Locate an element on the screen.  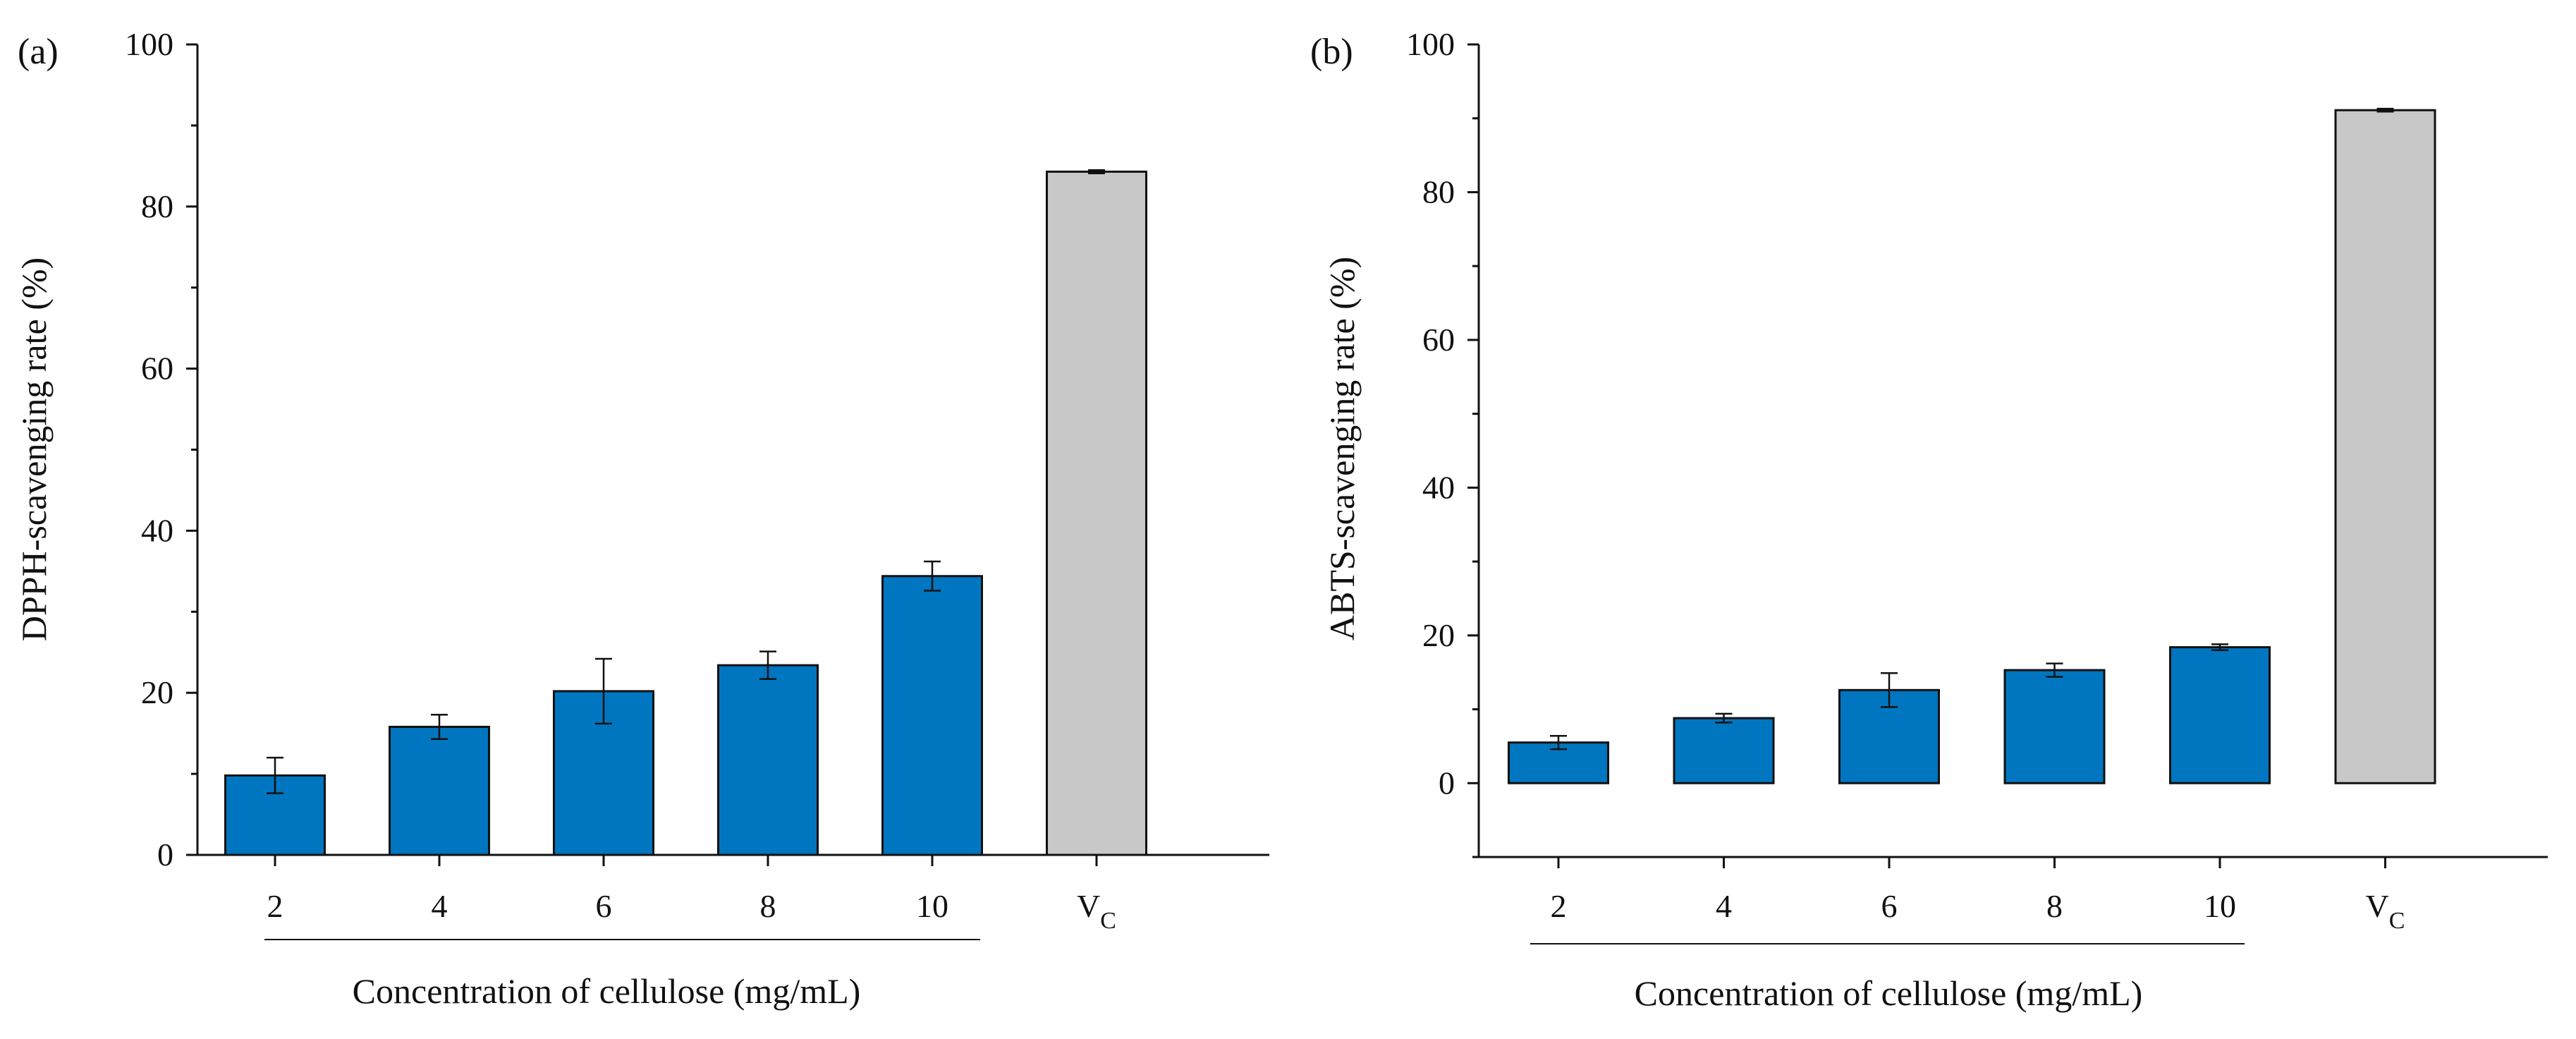
panel-label: (a) is located at coordinates (39, 52).